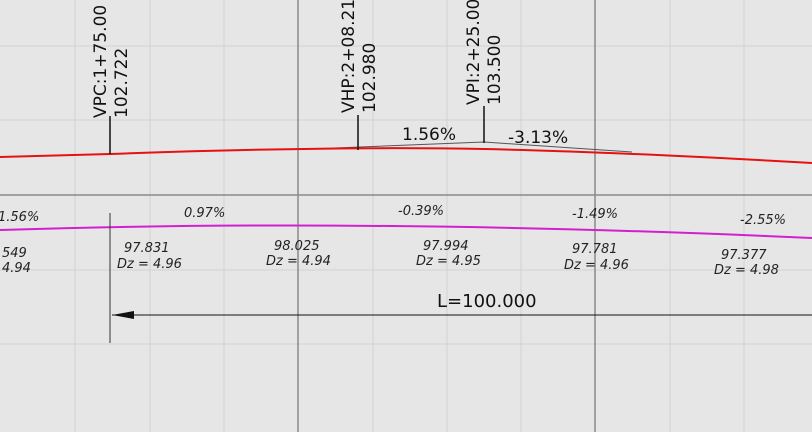 The image size is (812, 432). I want to click on elevation: 97.781, so click(595, 249).